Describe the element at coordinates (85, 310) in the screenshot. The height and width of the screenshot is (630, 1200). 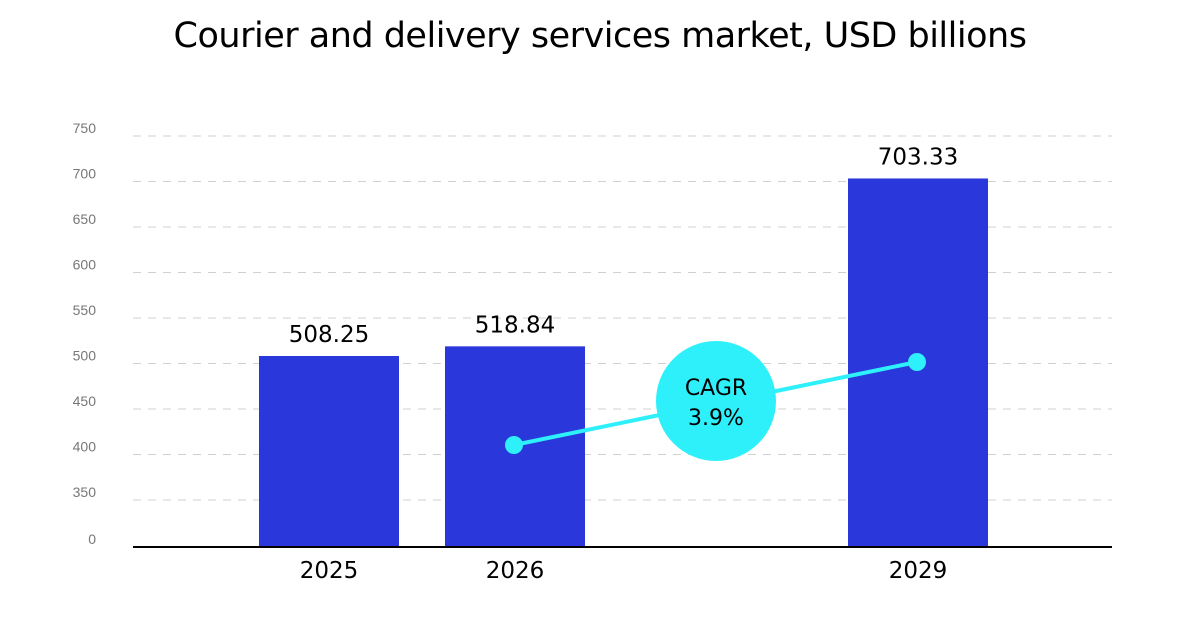
I see `y-tick-label: 550` at that location.